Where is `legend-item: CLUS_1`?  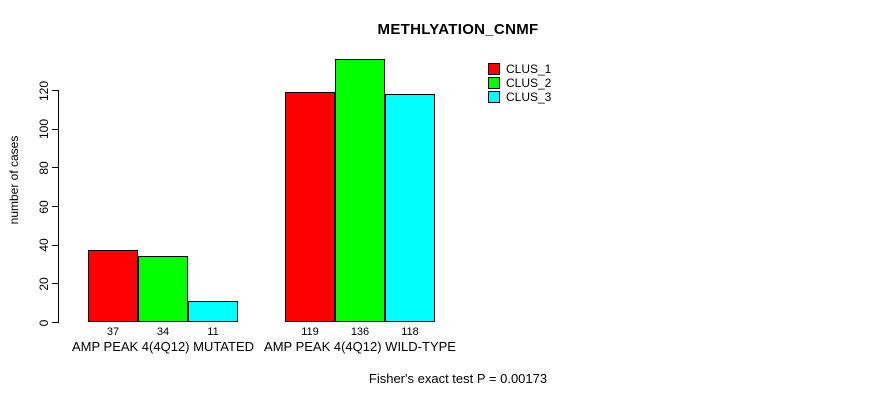
legend-item: CLUS_1 is located at coordinates (519, 69).